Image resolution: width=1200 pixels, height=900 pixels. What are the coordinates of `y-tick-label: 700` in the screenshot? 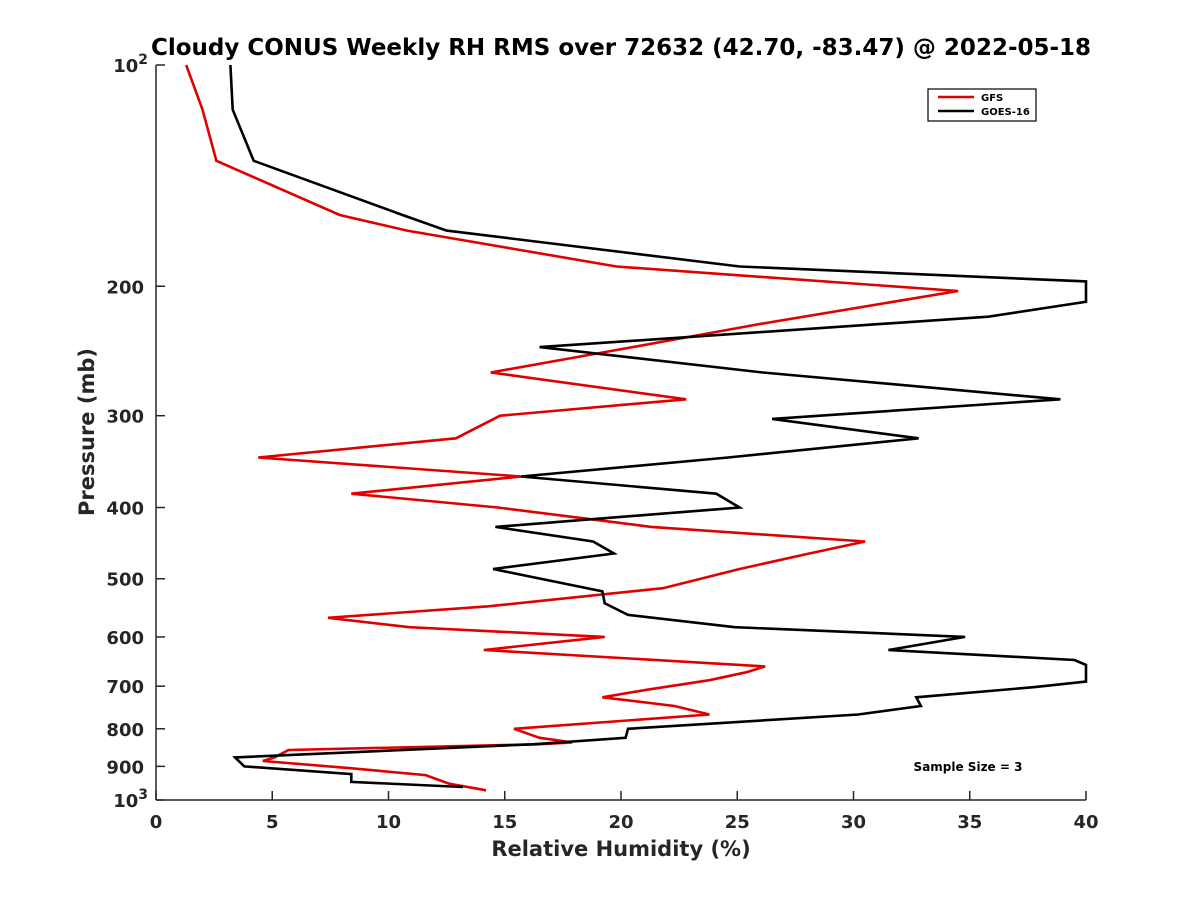 It's located at (125, 687).